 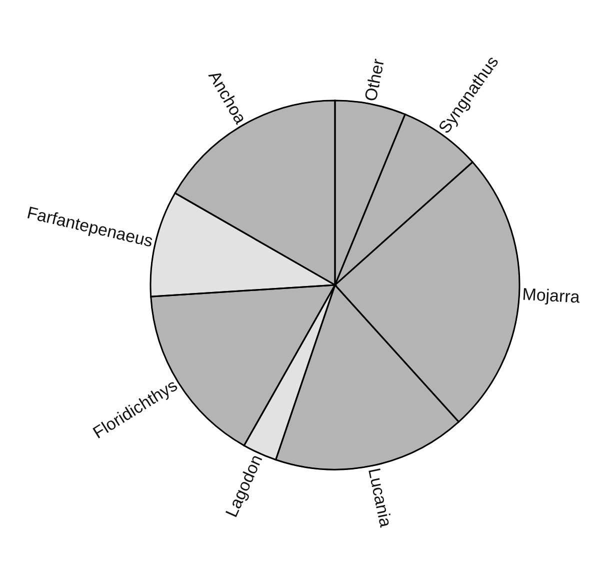 What do you see at coordinates (374, 80) in the screenshot?
I see `slice-label: Other` at bounding box center [374, 80].